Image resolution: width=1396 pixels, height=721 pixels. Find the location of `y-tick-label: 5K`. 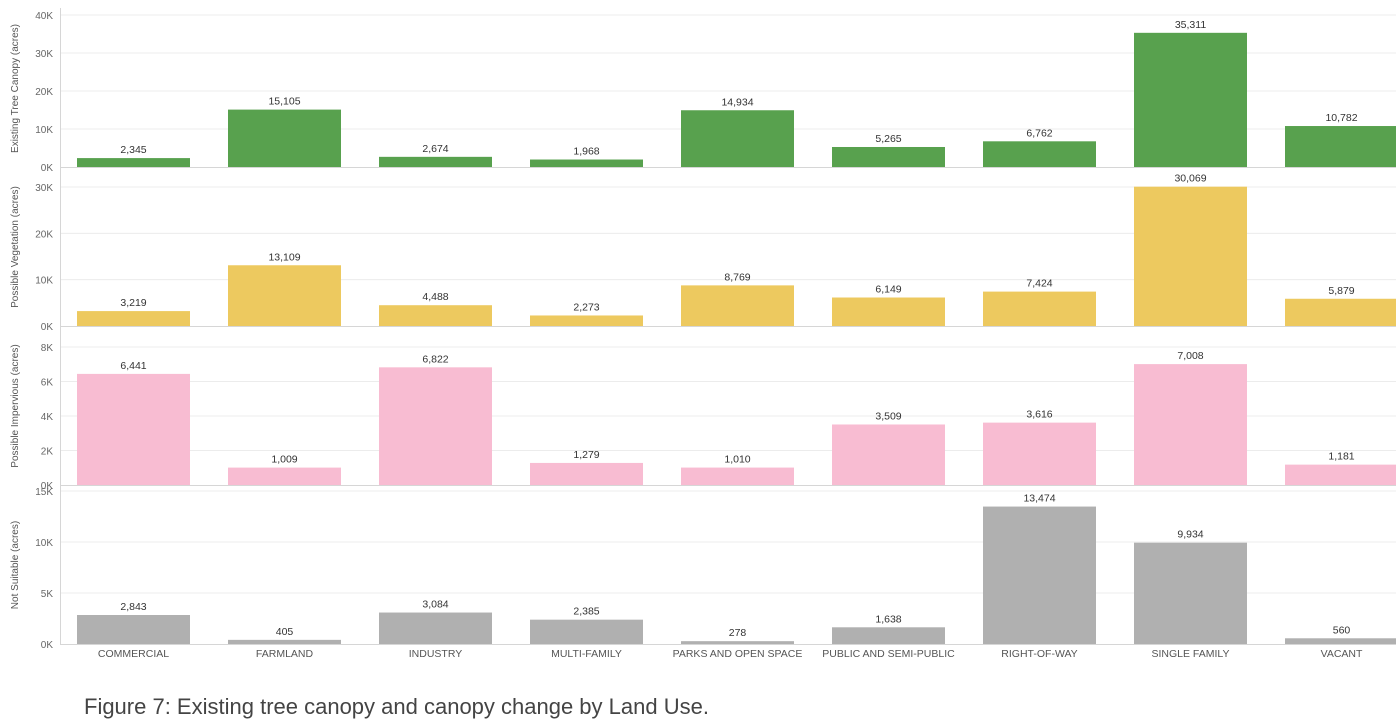

y-tick-label: 5K is located at coordinates (47, 594).